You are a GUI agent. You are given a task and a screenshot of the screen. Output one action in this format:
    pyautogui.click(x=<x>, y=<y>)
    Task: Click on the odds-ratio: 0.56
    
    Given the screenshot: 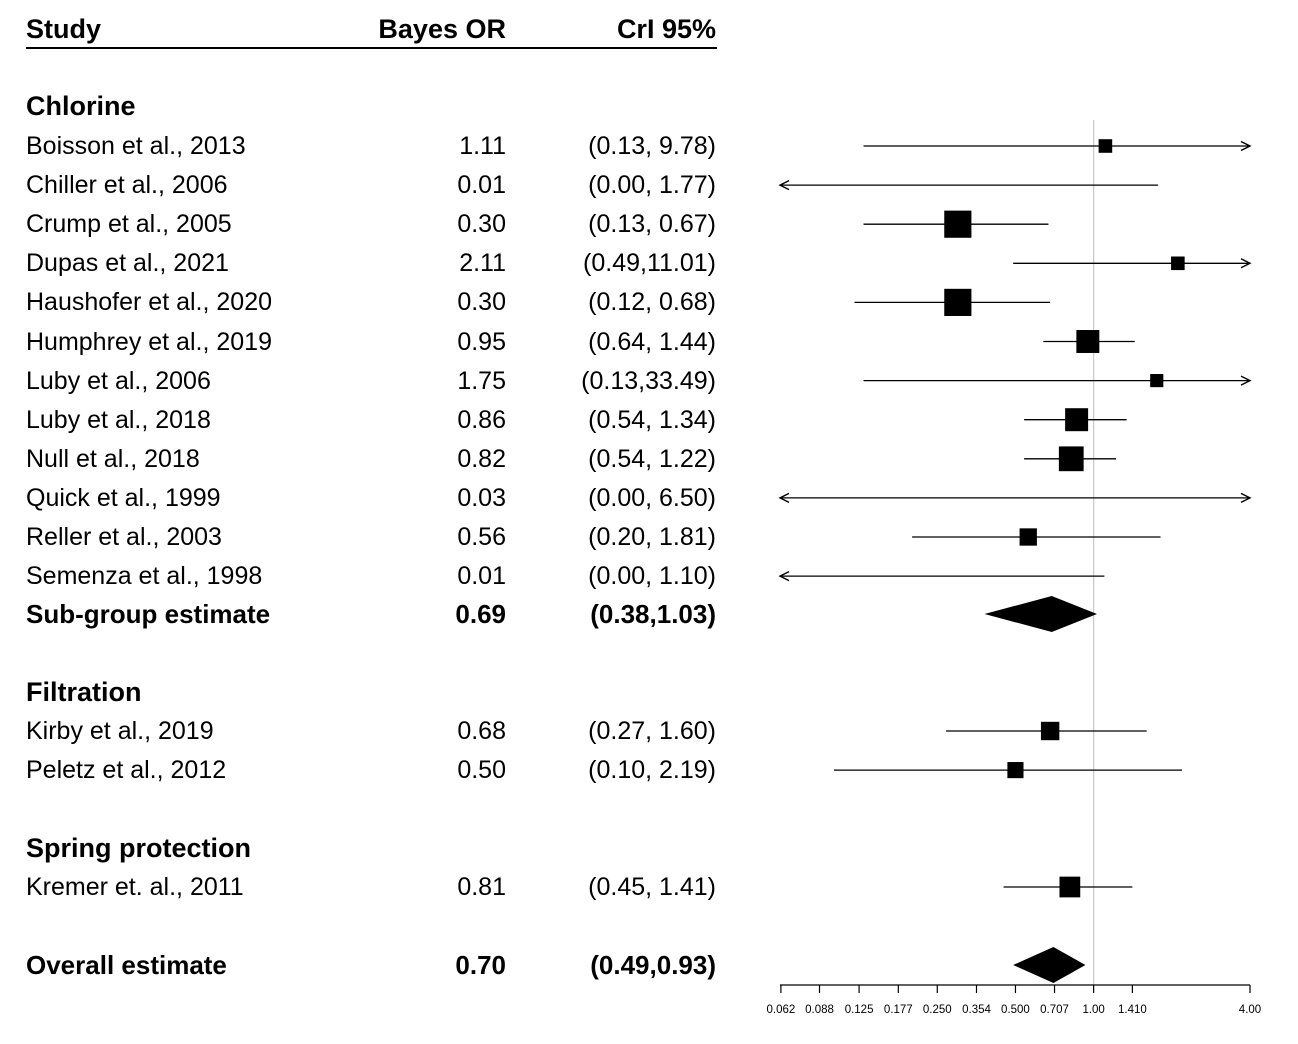 What is the action you would take?
    pyautogui.click(x=481, y=537)
    